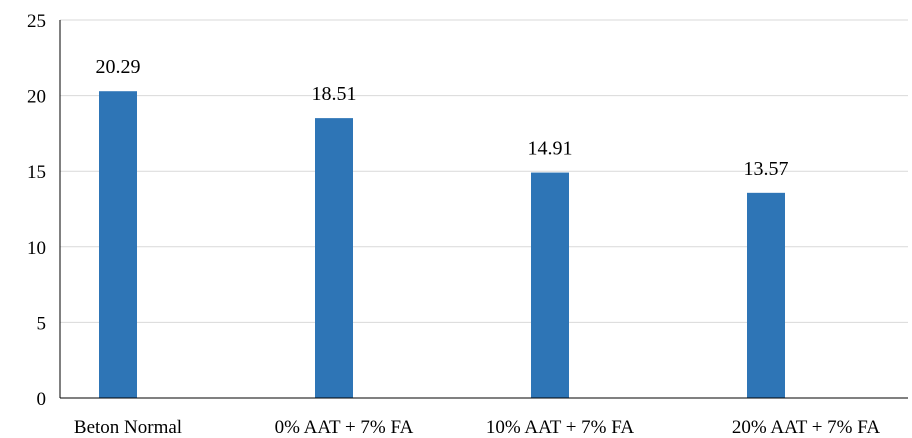  Describe the element at coordinates (36, 210) in the screenshot. I see `y-axis-ticks: 0 5 10 15 20 25` at that location.